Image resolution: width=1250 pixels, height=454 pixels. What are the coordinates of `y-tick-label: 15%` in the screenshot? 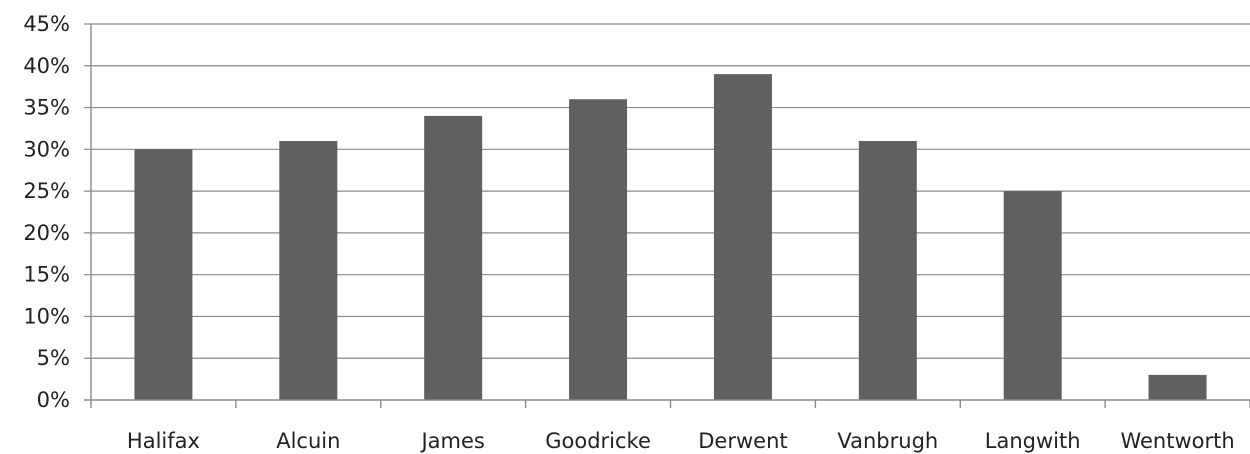 It's located at (46, 275).